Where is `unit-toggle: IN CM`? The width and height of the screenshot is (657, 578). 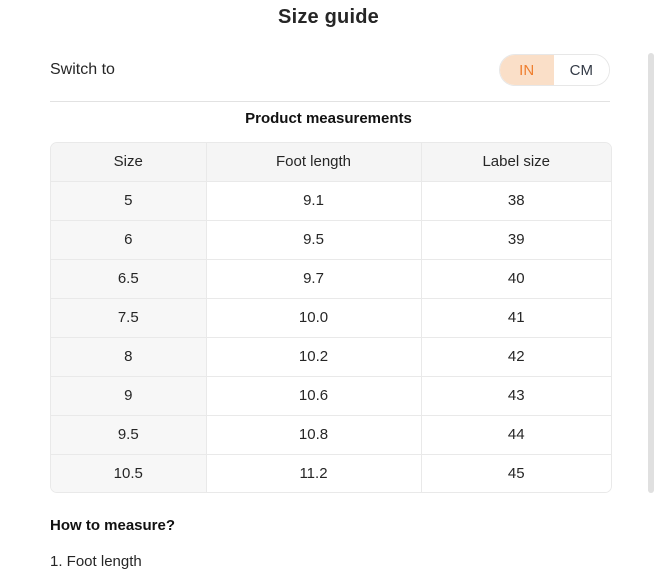
unit-toggle: IN CM is located at coordinates (554, 70).